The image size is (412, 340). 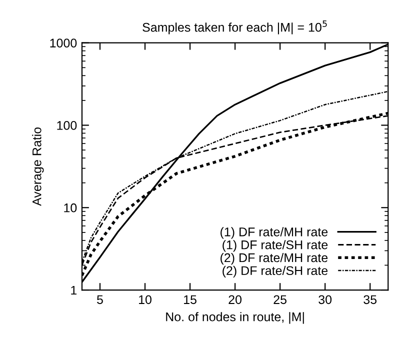 What do you see at coordinates (274, 258) in the screenshot?
I see `legend-label: (2) DF rate/MH rate` at bounding box center [274, 258].